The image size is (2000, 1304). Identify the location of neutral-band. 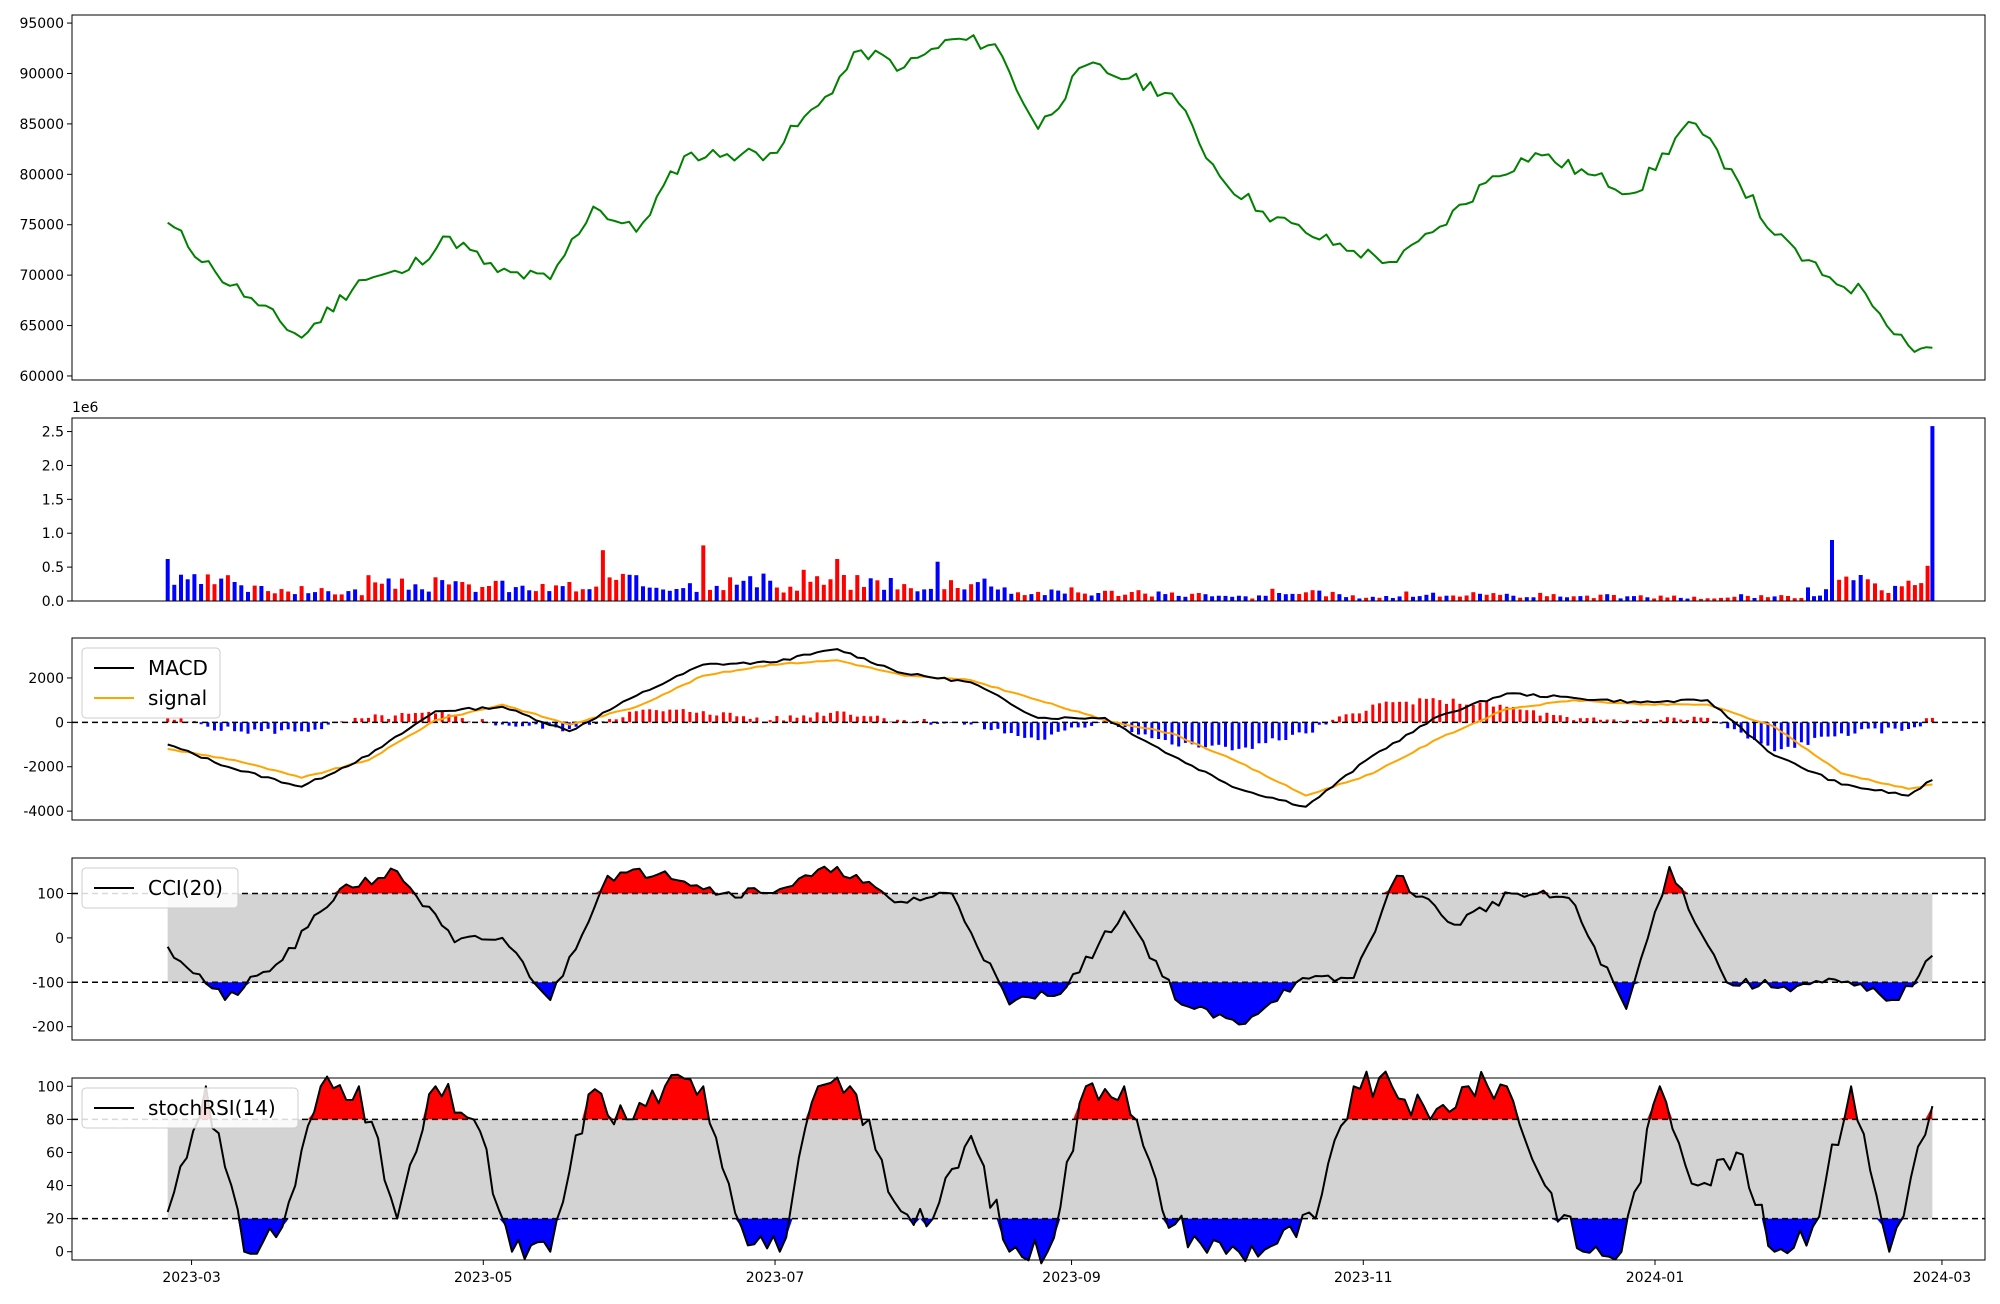
(1050, 1168).